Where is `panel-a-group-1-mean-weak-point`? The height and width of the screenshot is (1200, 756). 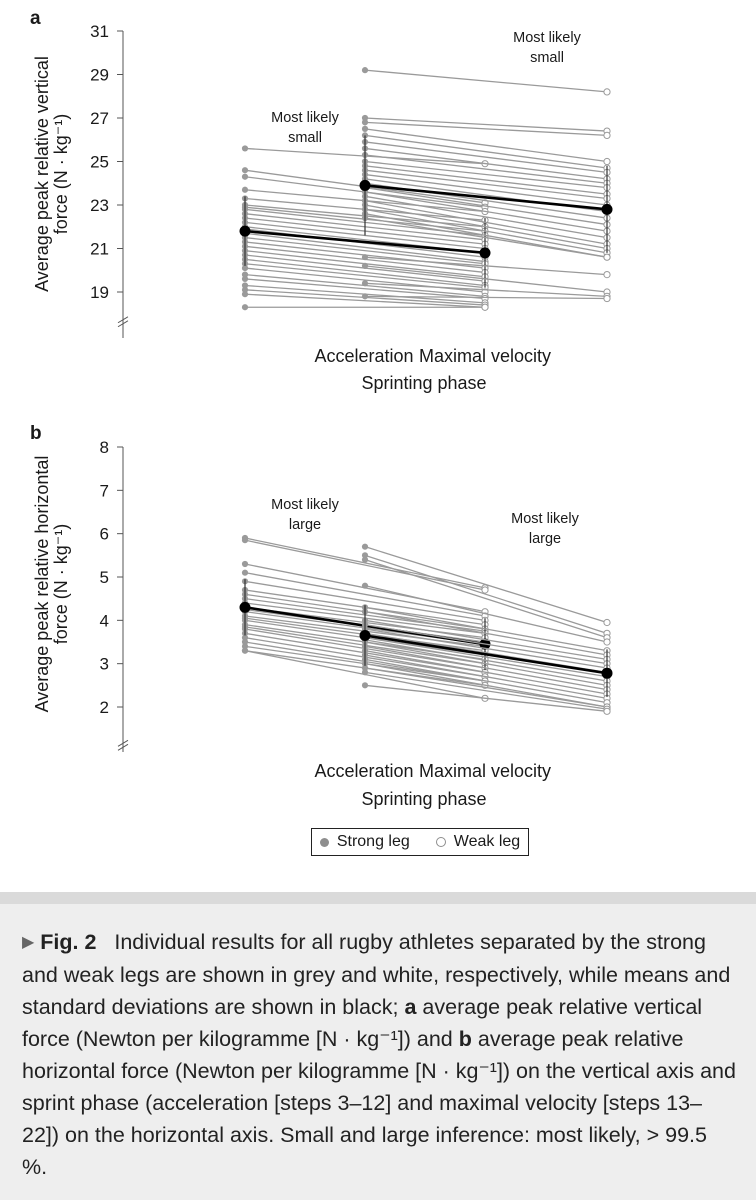 panel-a-group-1-mean-weak-point is located at coordinates (607, 209).